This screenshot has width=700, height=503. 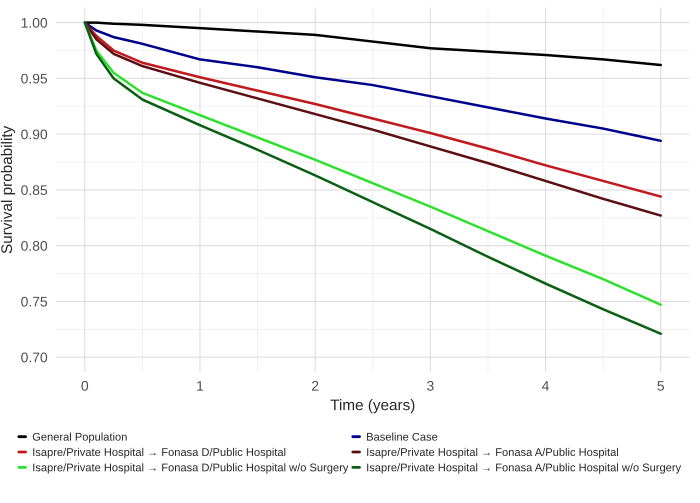 What do you see at coordinates (372, 406) in the screenshot?
I see `x-axis-title: Time (years)` at bounding box center [372, 406].